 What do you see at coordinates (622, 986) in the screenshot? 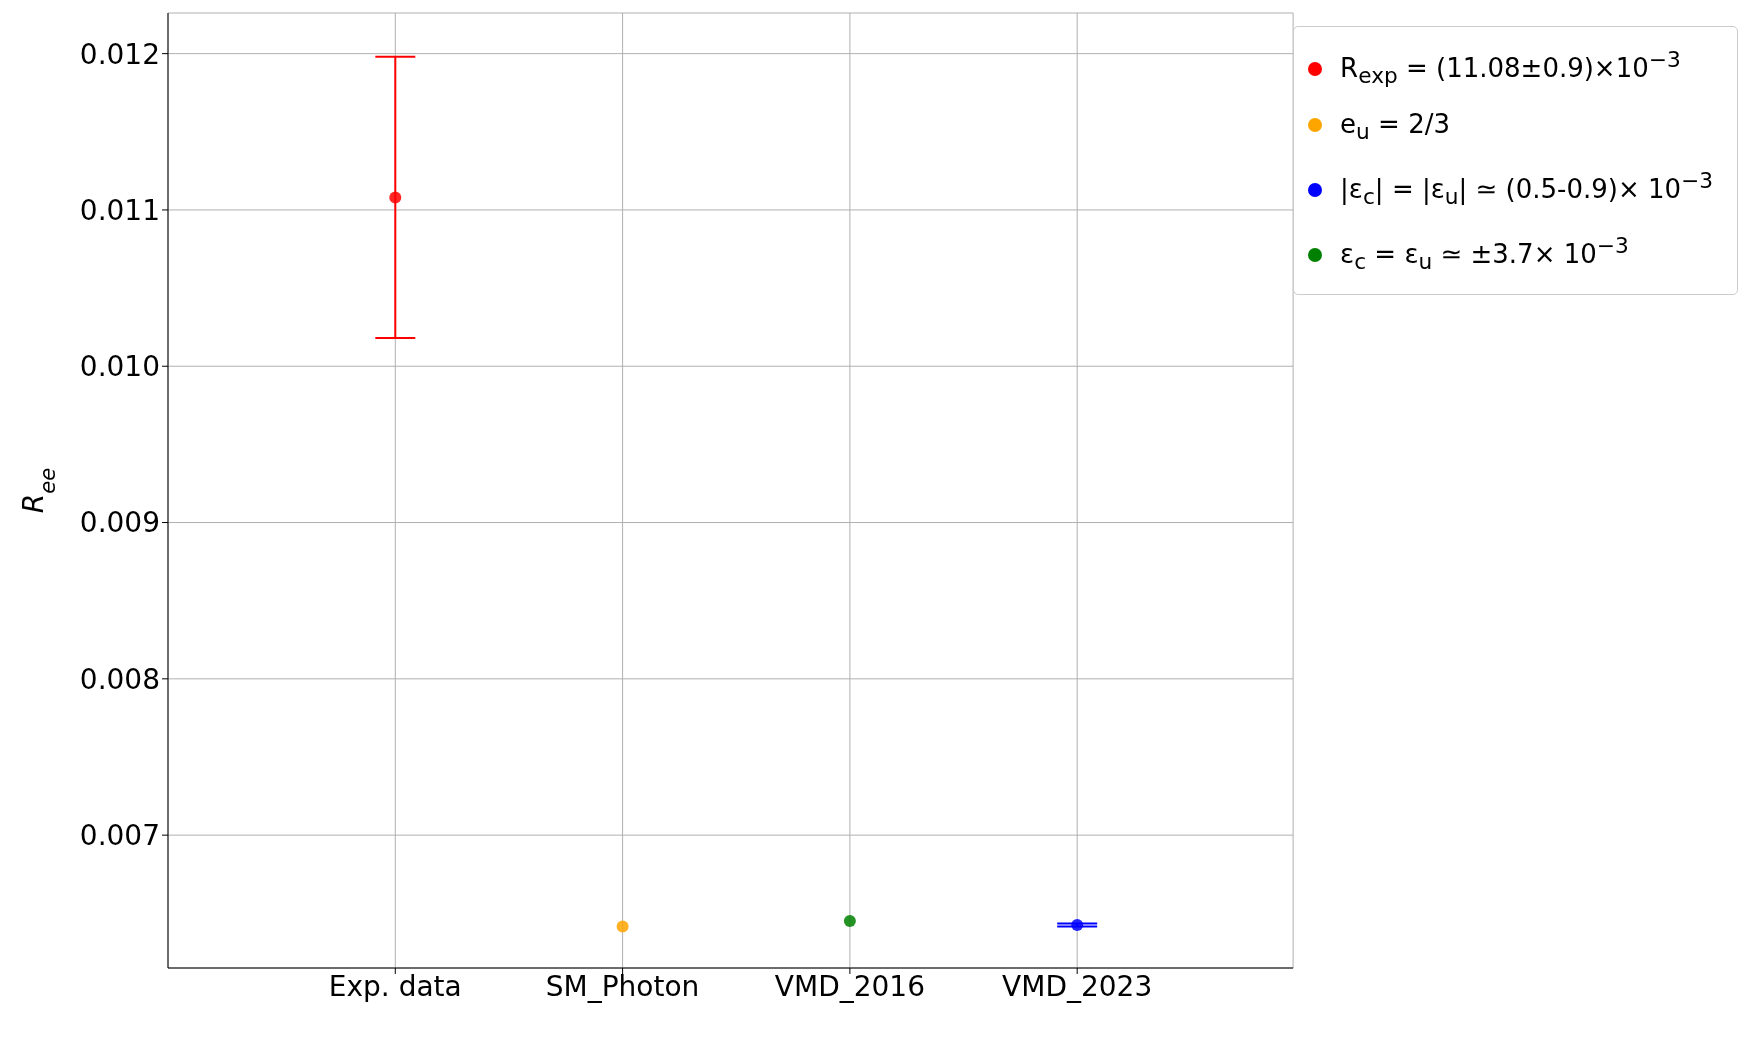
I see `x-tick-label: SM_Photon` at bounding box center [622, 986].